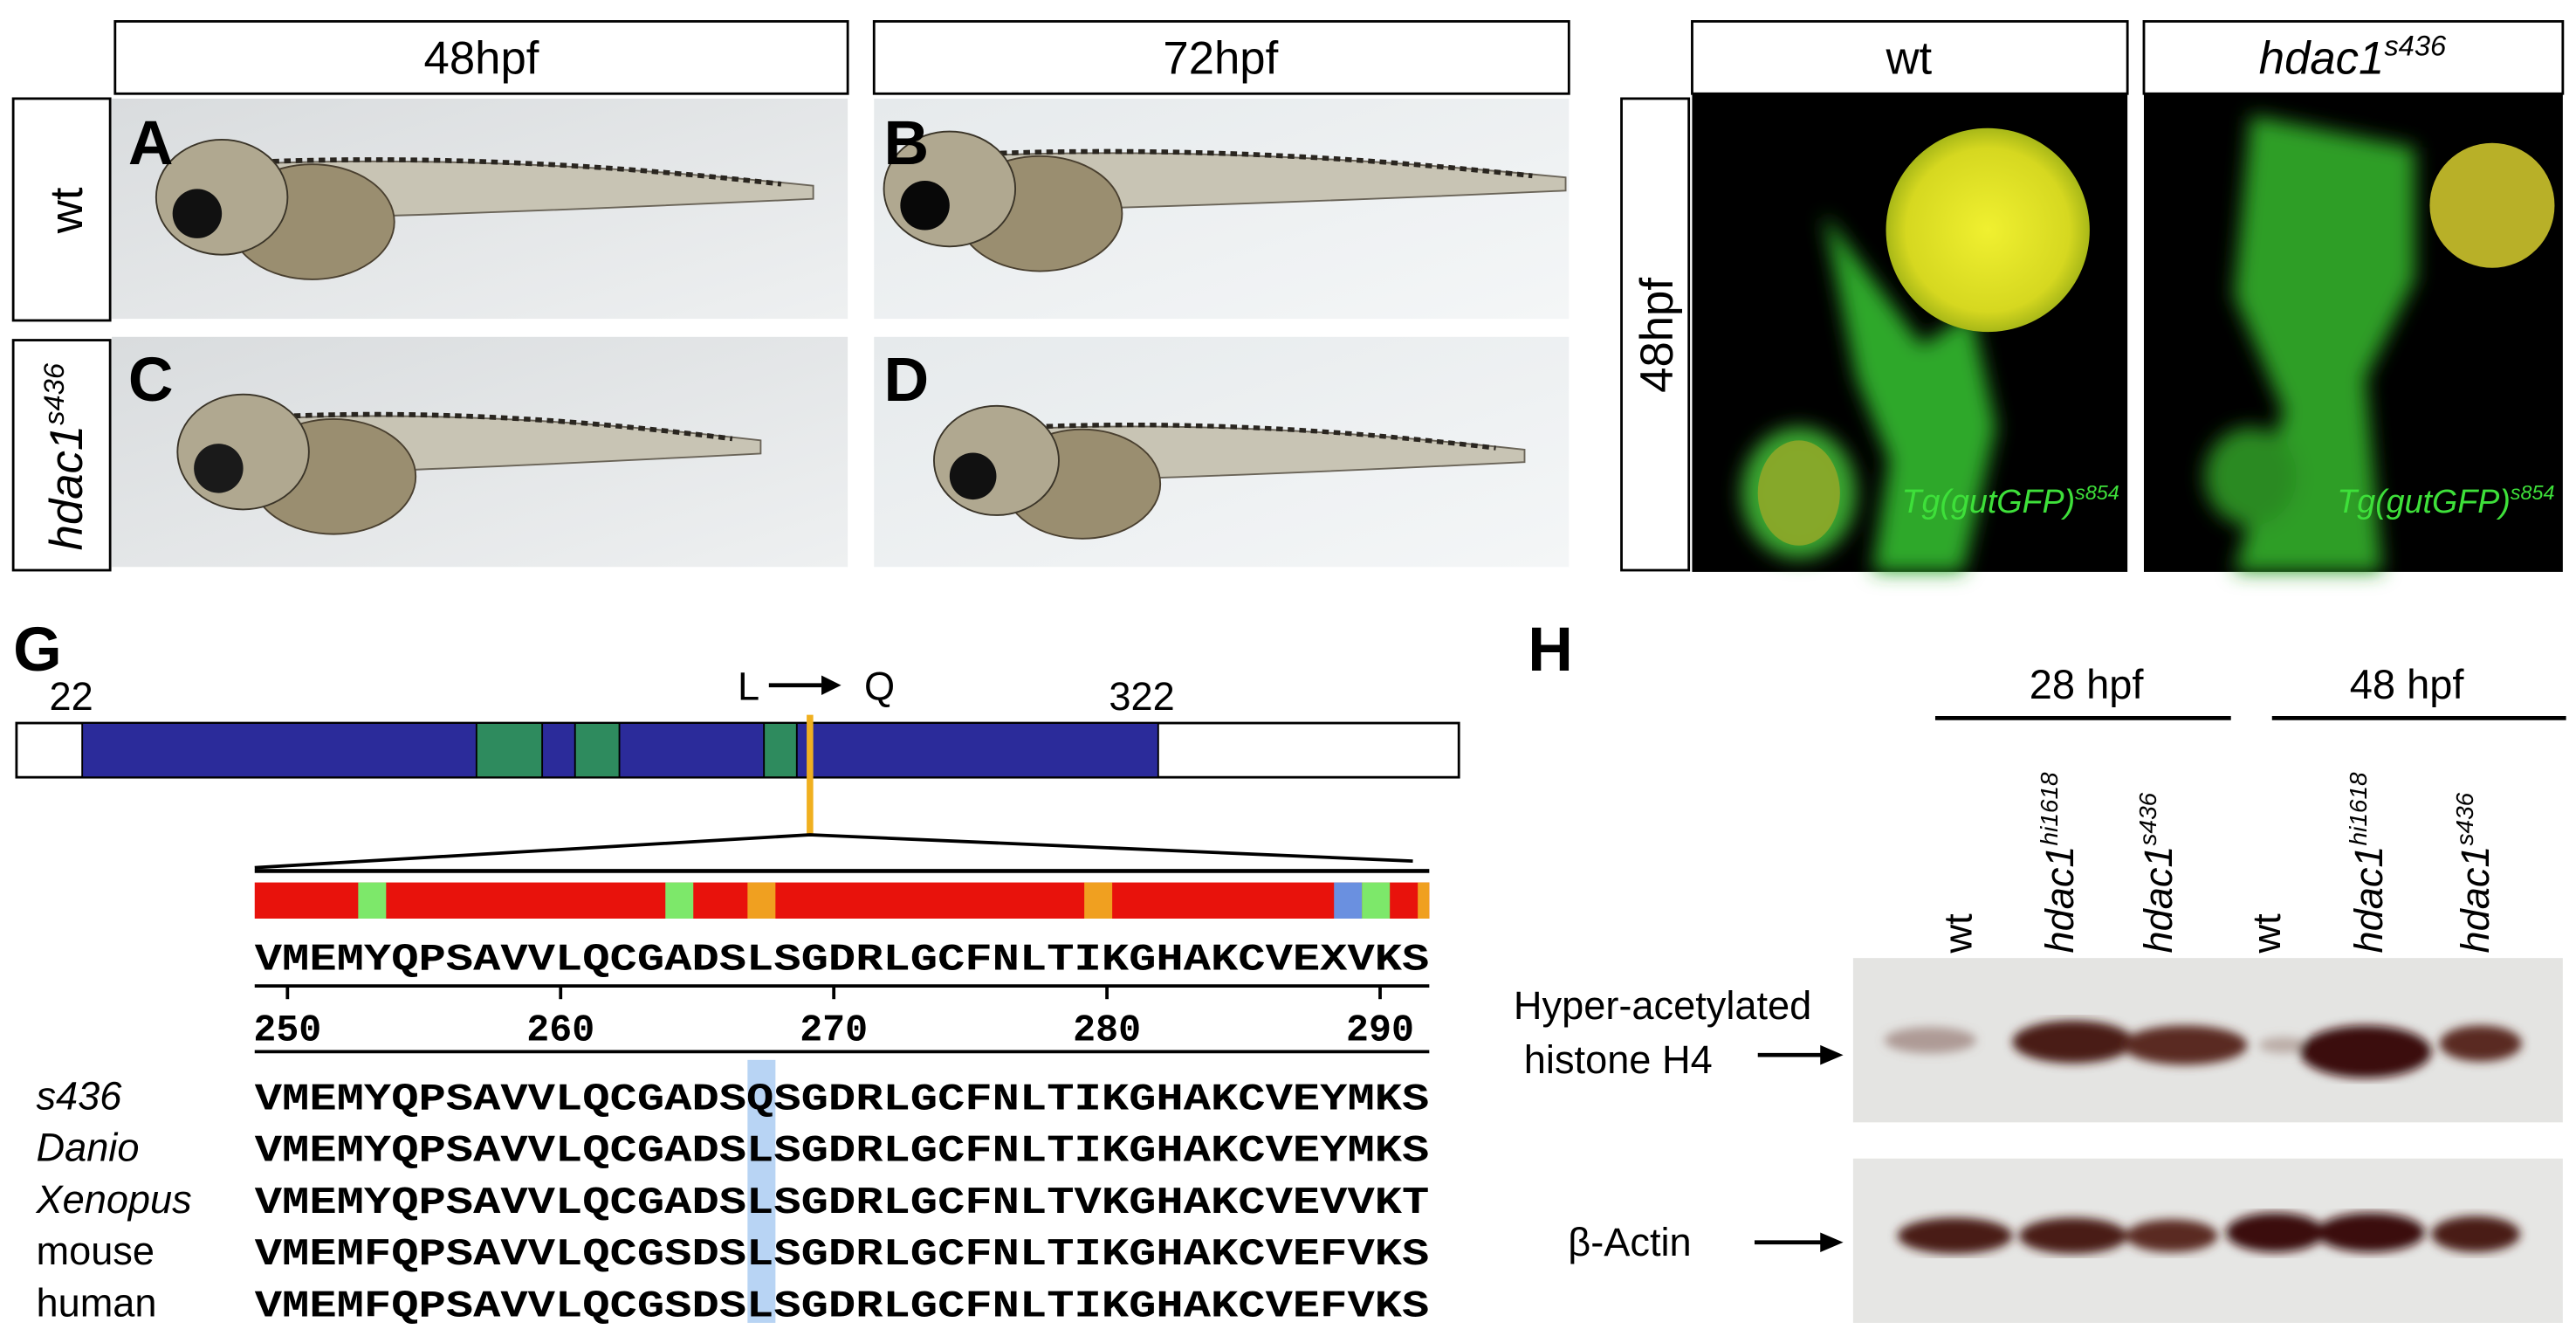 The image size is (2576, 1336). What do you see at coordinates (1107, 1030) in the screenshot?
I see `position-label: 280` at bounding box center [1107, 1030].